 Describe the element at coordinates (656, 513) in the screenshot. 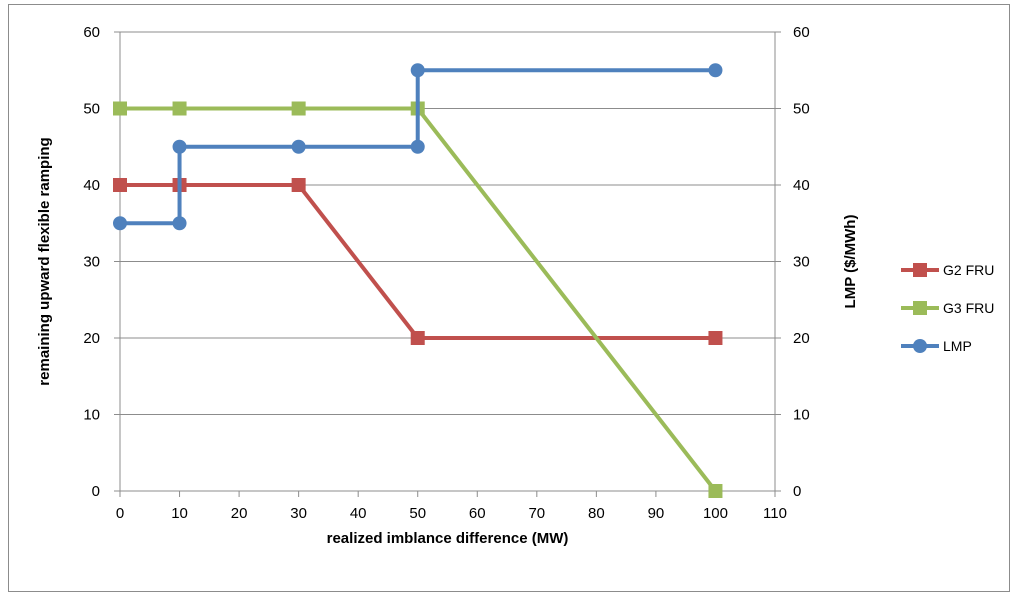

I see `x-tick-label-9: 90` at that location.